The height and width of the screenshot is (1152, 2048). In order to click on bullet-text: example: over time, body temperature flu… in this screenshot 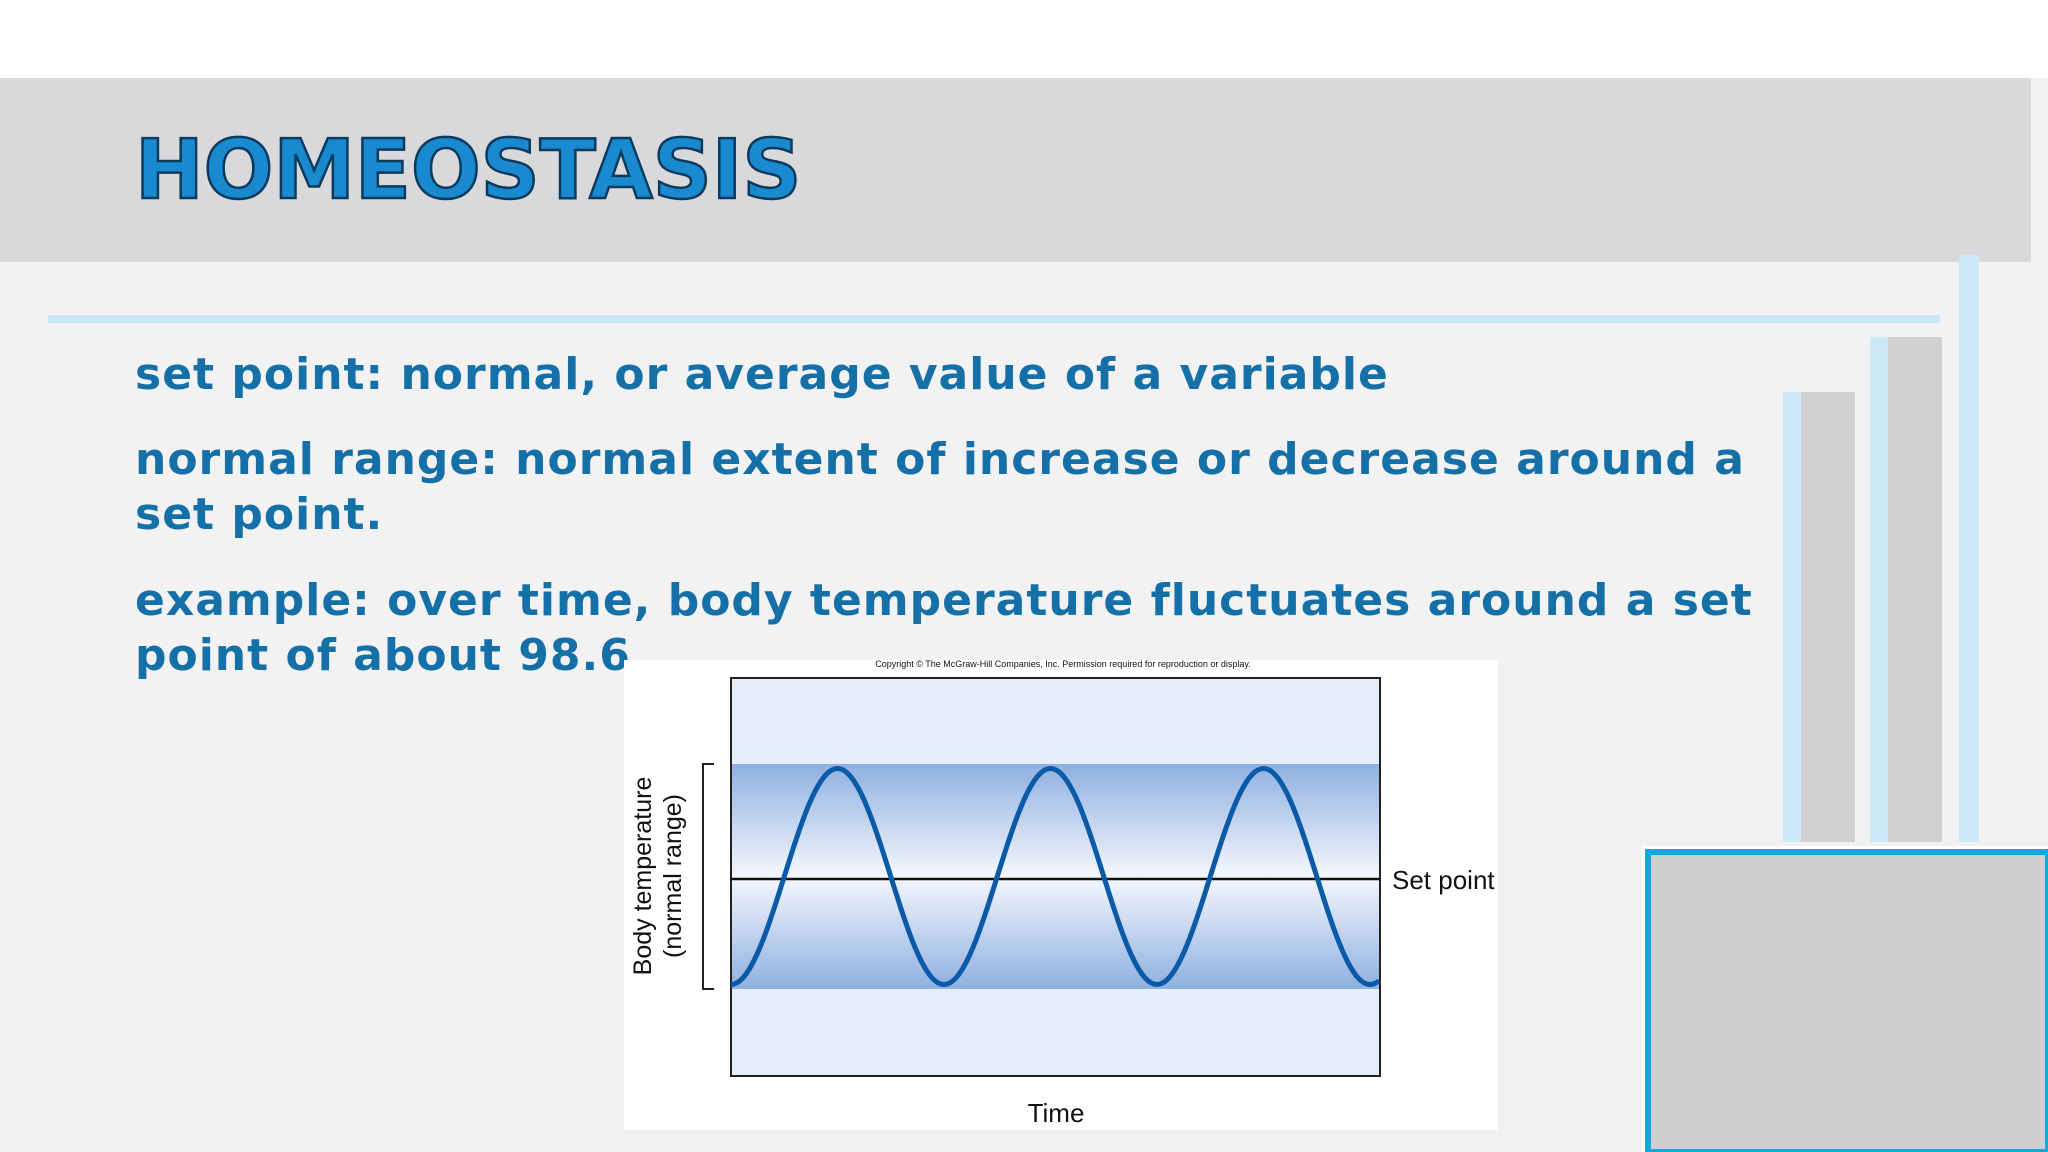, I will do `click(944, 600)`.